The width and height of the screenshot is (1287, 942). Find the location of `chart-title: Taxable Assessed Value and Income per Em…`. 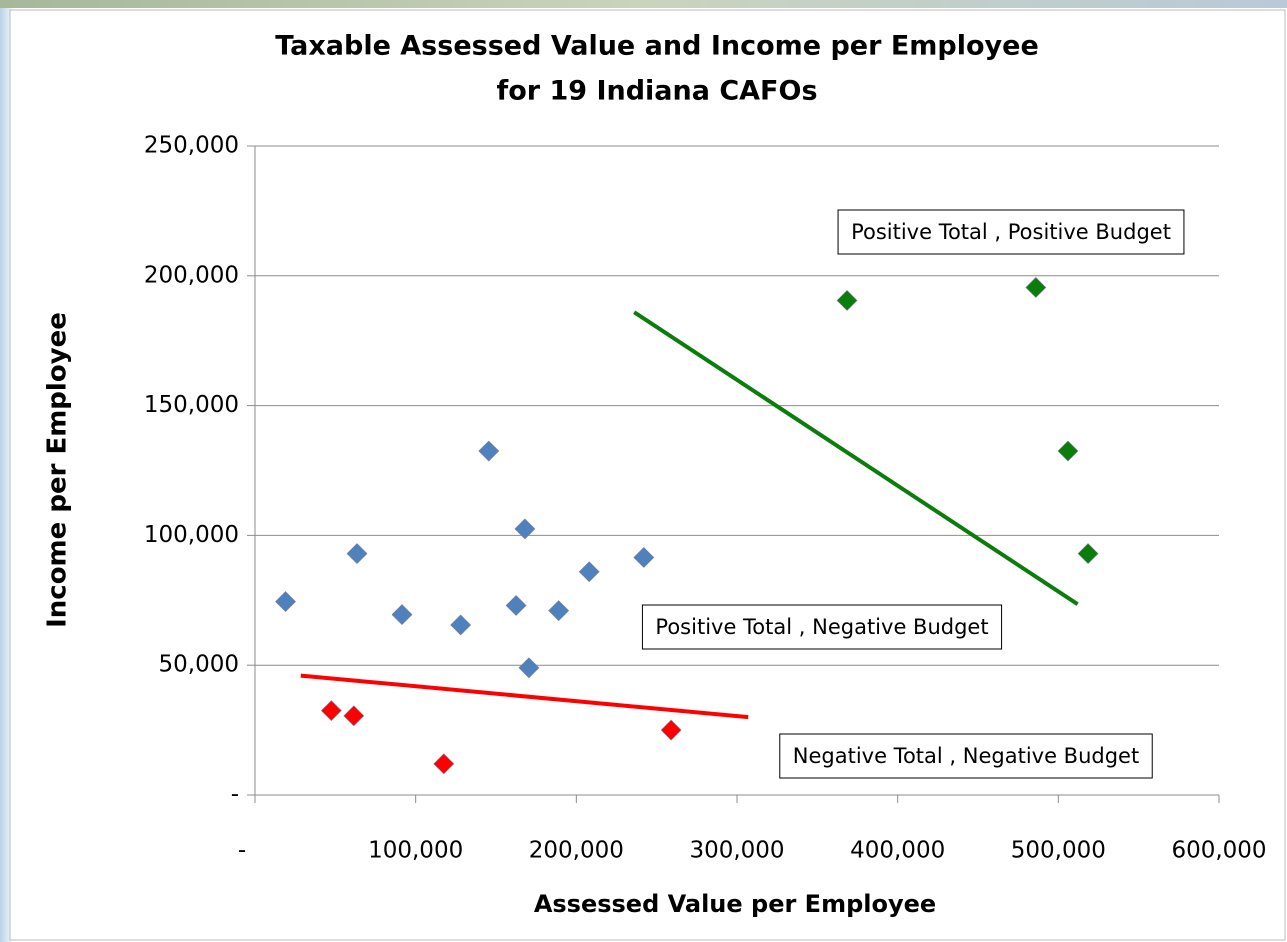

chart-title: Taxable Assessed Value and Income per Em… is located at coordinates (657, 46).